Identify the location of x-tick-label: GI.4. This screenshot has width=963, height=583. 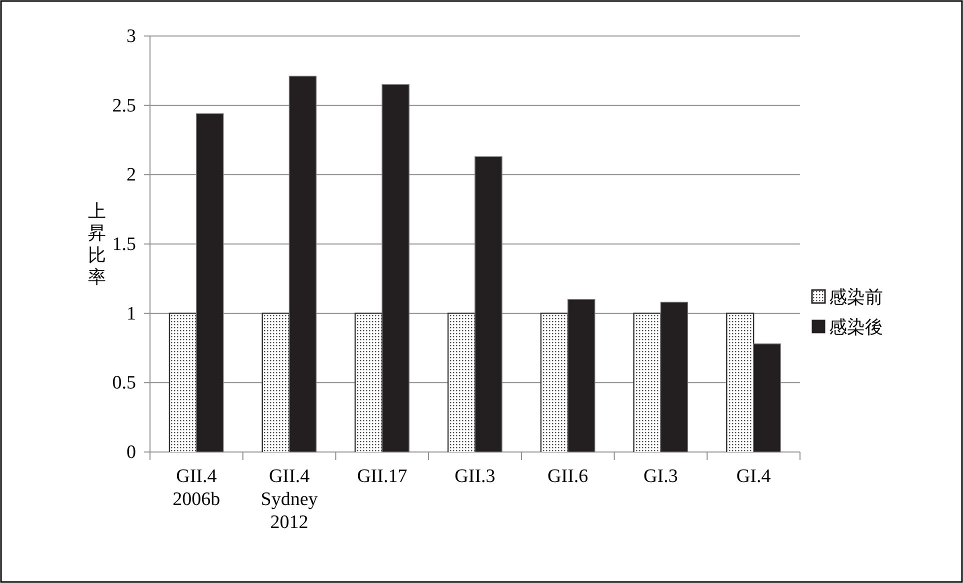
(754, 476).